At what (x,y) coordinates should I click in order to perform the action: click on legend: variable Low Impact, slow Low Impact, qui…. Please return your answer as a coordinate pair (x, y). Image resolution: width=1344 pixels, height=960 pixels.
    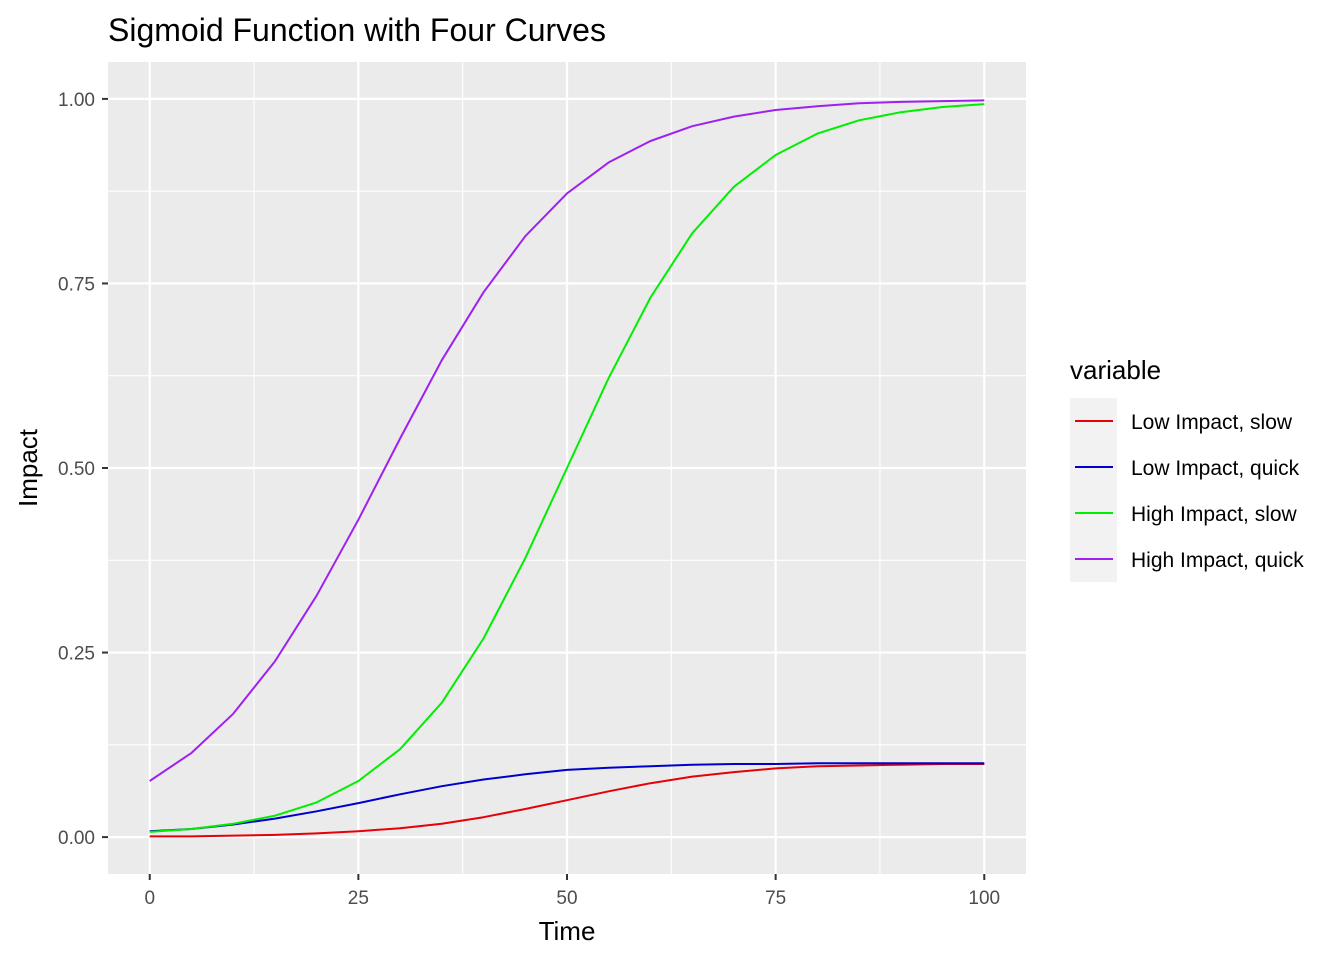
    Looking at the image, I should click on (1187, 468).